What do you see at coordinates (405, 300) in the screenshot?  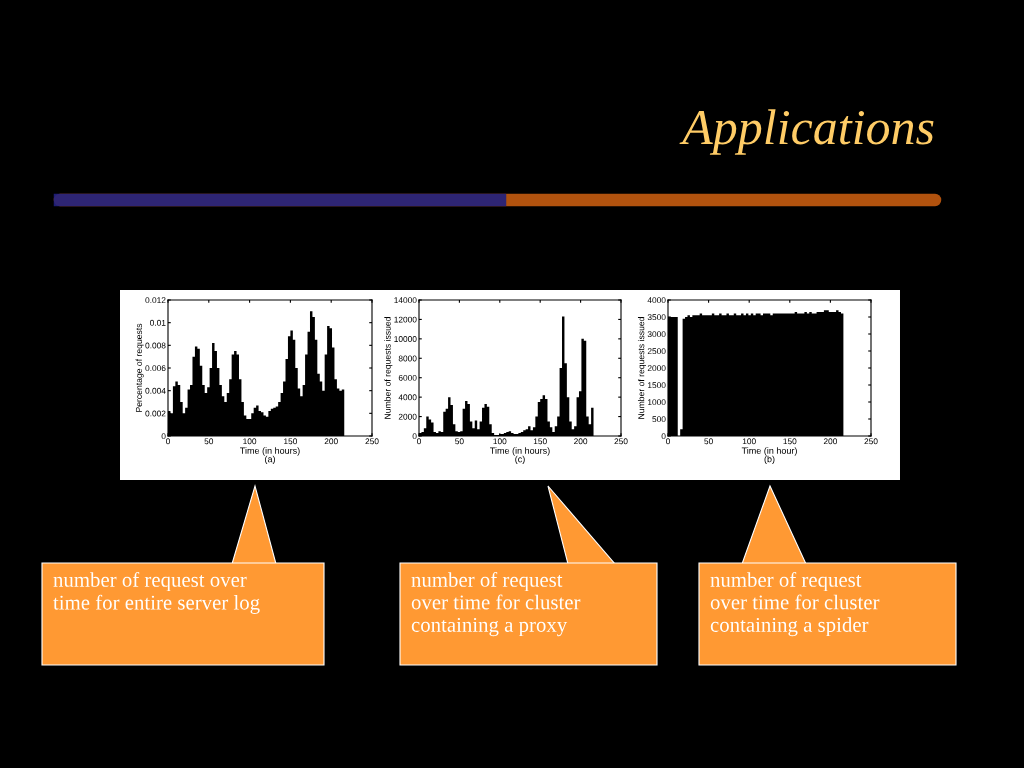 I see `y-tick-label: 14000` at bounding box center [405, 300].